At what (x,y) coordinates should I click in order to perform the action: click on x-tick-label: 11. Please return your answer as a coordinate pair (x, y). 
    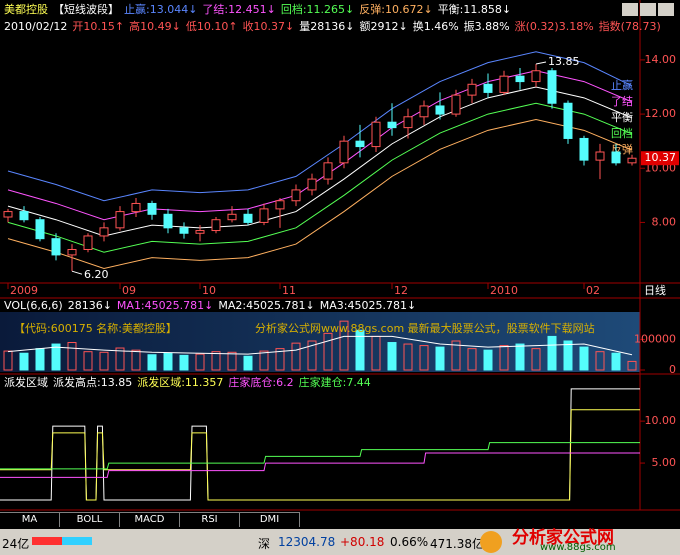
    Looking at the image, I should click on (289, 290).